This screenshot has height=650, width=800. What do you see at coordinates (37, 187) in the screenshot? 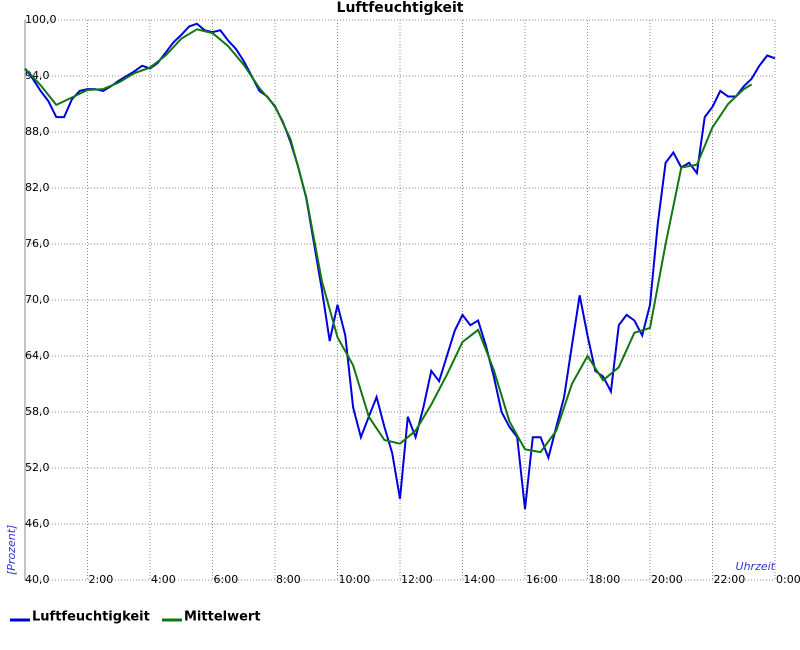
I see `y-tick-label: 82,0` at bounding box center [37, 187].